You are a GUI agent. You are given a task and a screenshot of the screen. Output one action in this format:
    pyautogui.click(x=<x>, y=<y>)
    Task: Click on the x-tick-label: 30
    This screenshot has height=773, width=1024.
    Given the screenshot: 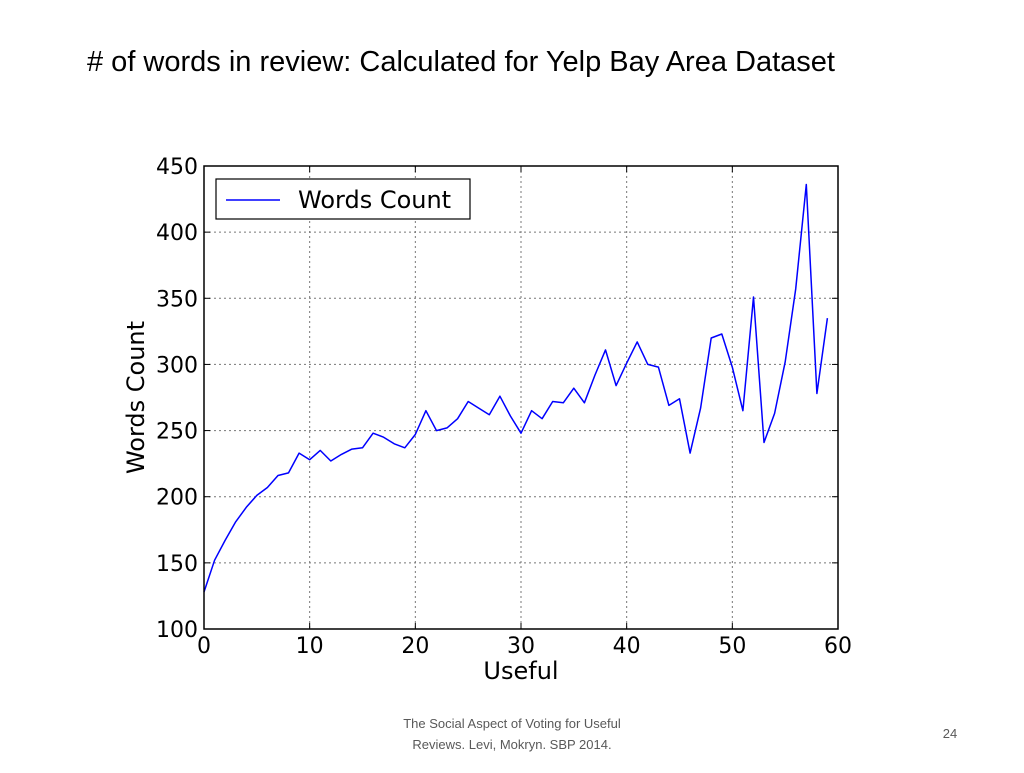 What is the action you would take?
    pyautogui.click(x=521, y=646)
    